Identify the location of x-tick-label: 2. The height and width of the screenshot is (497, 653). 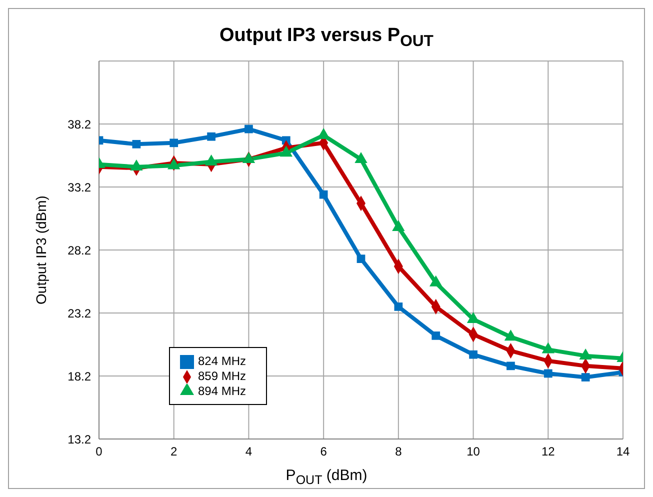
(174, 451).